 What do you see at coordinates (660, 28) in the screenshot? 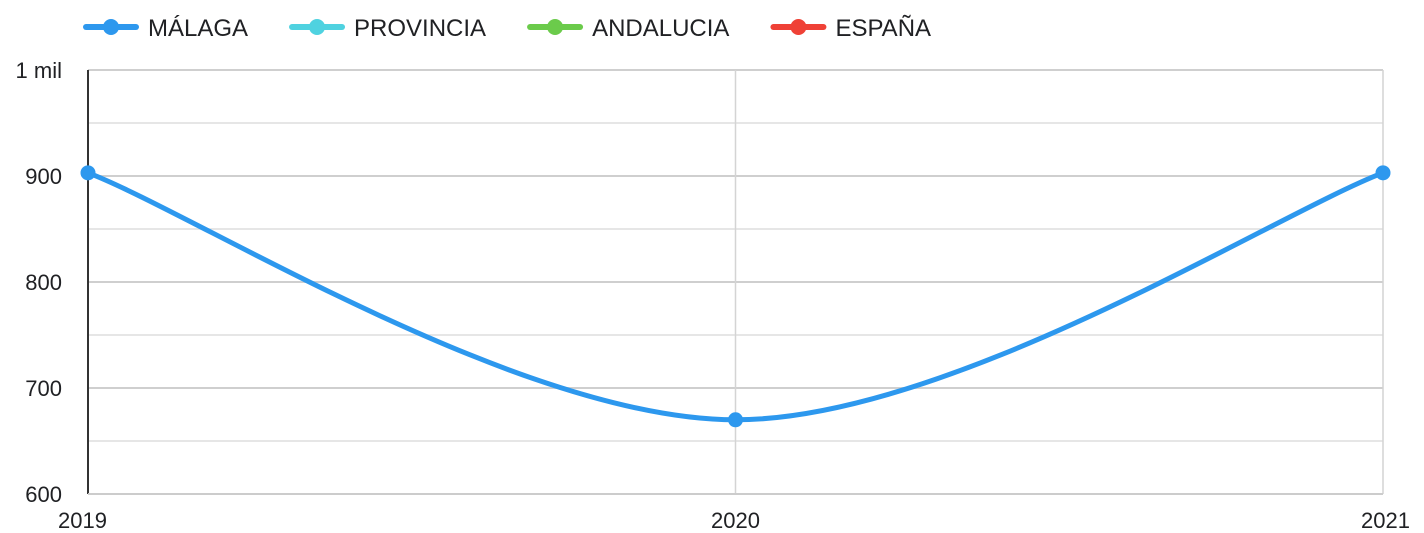
I see `legend-label: ANDALUCIA` at bounding box center [660, 28].